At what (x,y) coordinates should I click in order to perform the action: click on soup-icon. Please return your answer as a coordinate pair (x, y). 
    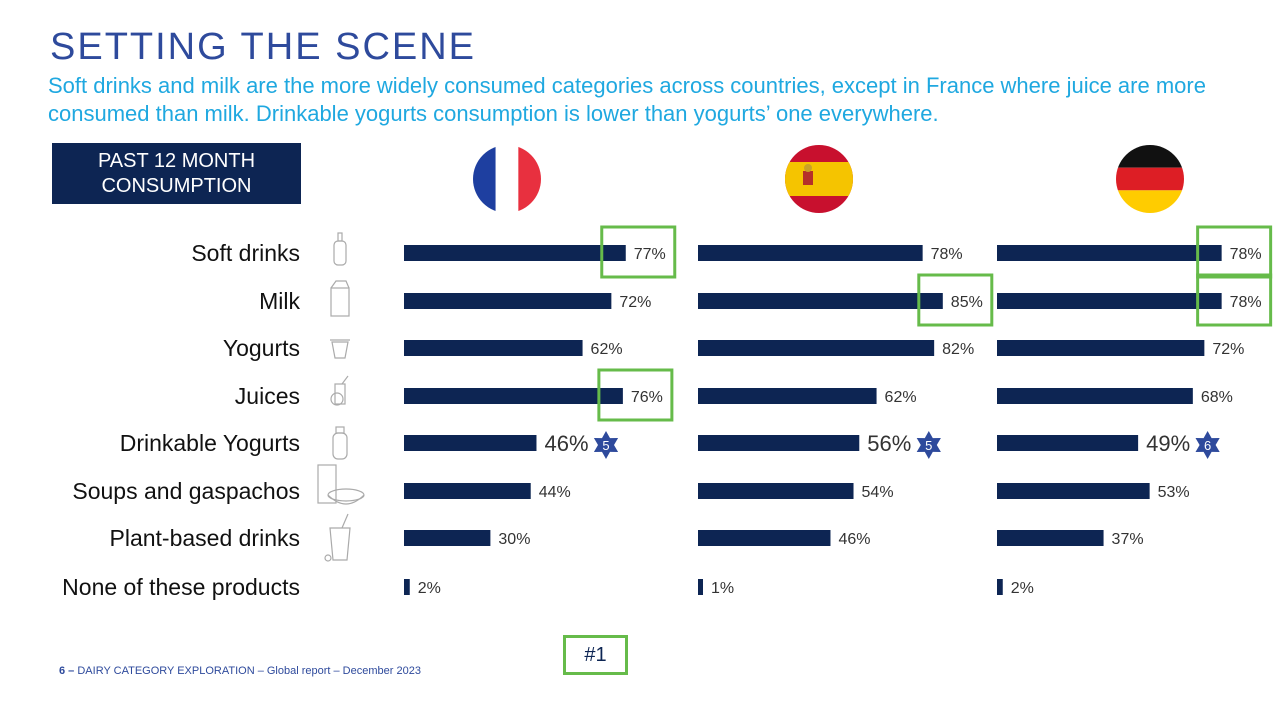
    Looking at the image, I should click on (341, 484).